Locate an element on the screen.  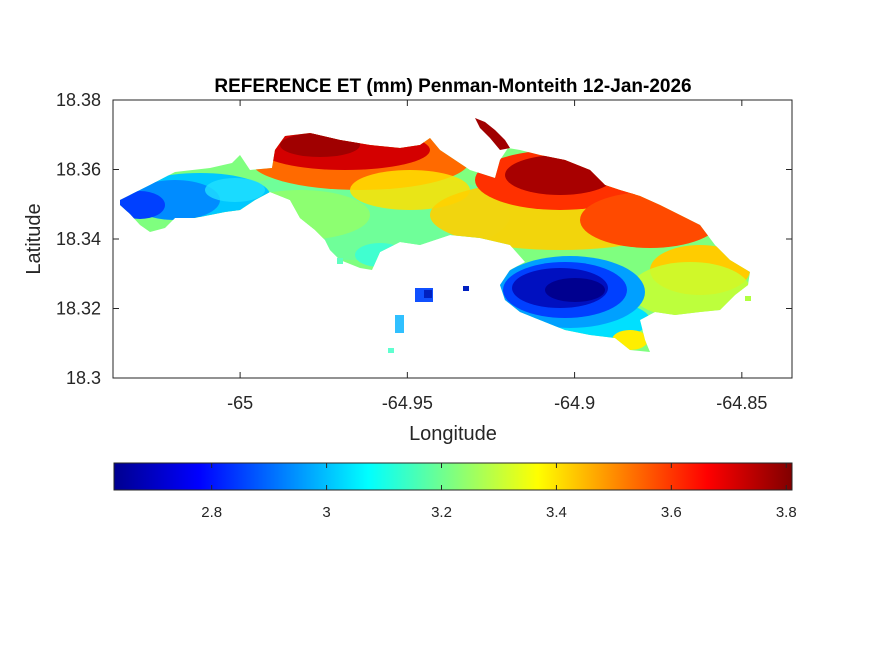
x-tick-label: -65 is located at coordinates (240, 403).